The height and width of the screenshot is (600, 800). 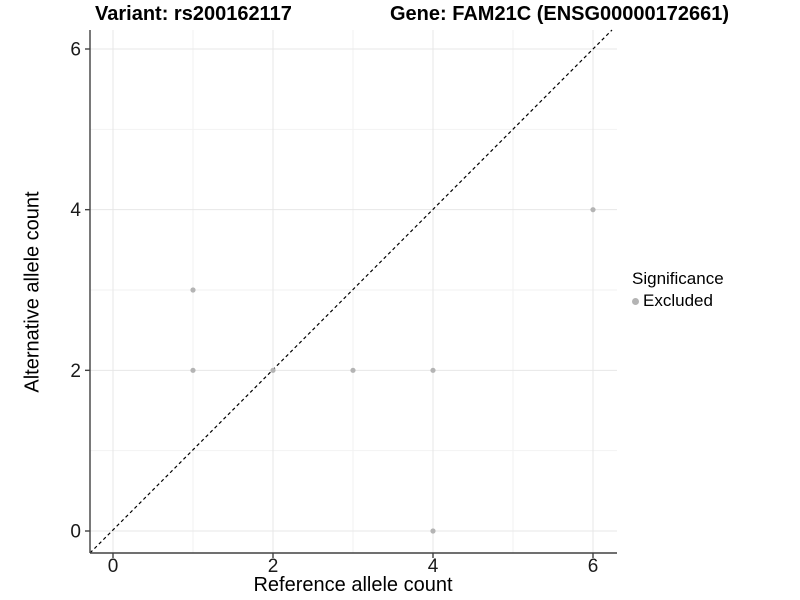 I want to click on y-axis-title: Alternative allele count, so click(x=32, y=292).